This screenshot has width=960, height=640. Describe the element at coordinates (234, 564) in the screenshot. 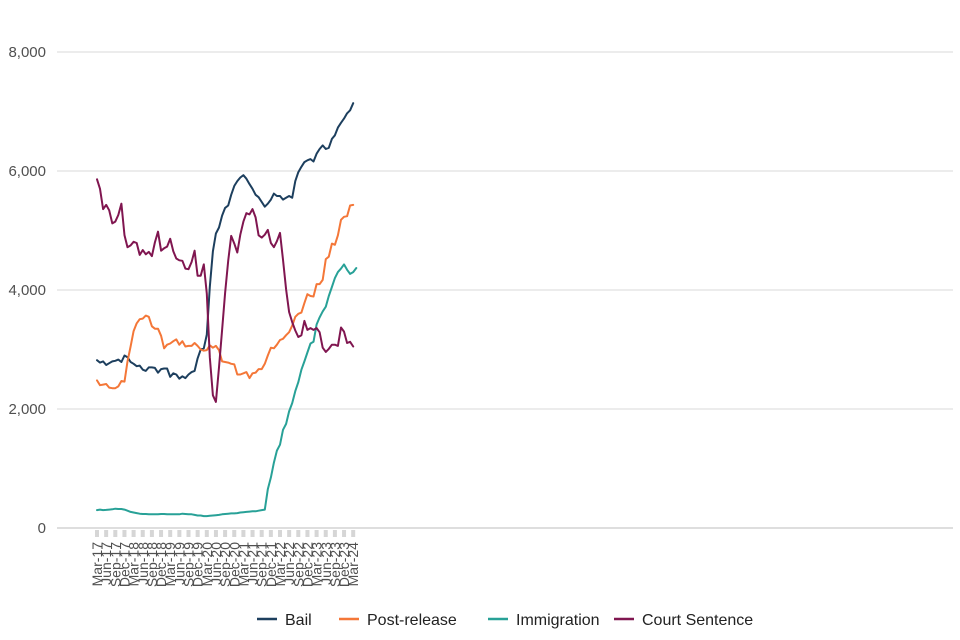

I see `x-tick-label: Dec-20` at that location.